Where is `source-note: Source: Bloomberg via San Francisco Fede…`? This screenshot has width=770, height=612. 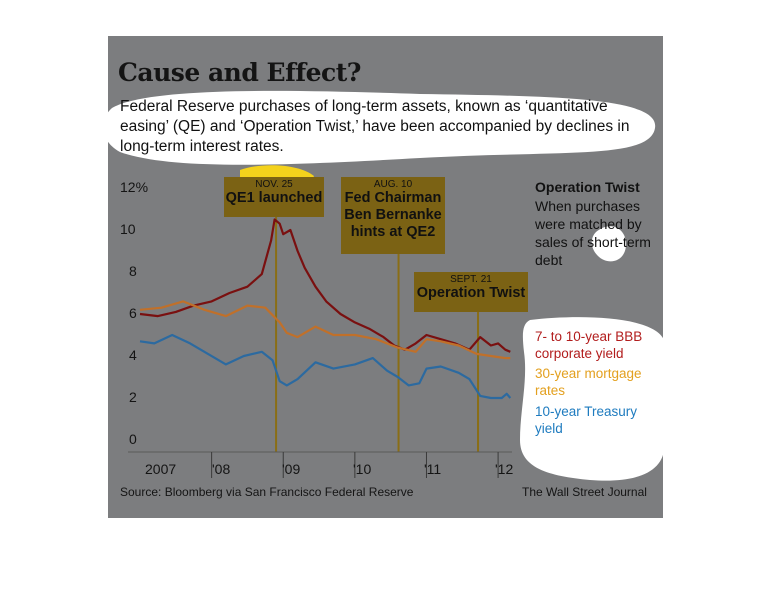 source-note: Source: Bloomberg via San Francisco Fede… is located at coordinates (267, 492).